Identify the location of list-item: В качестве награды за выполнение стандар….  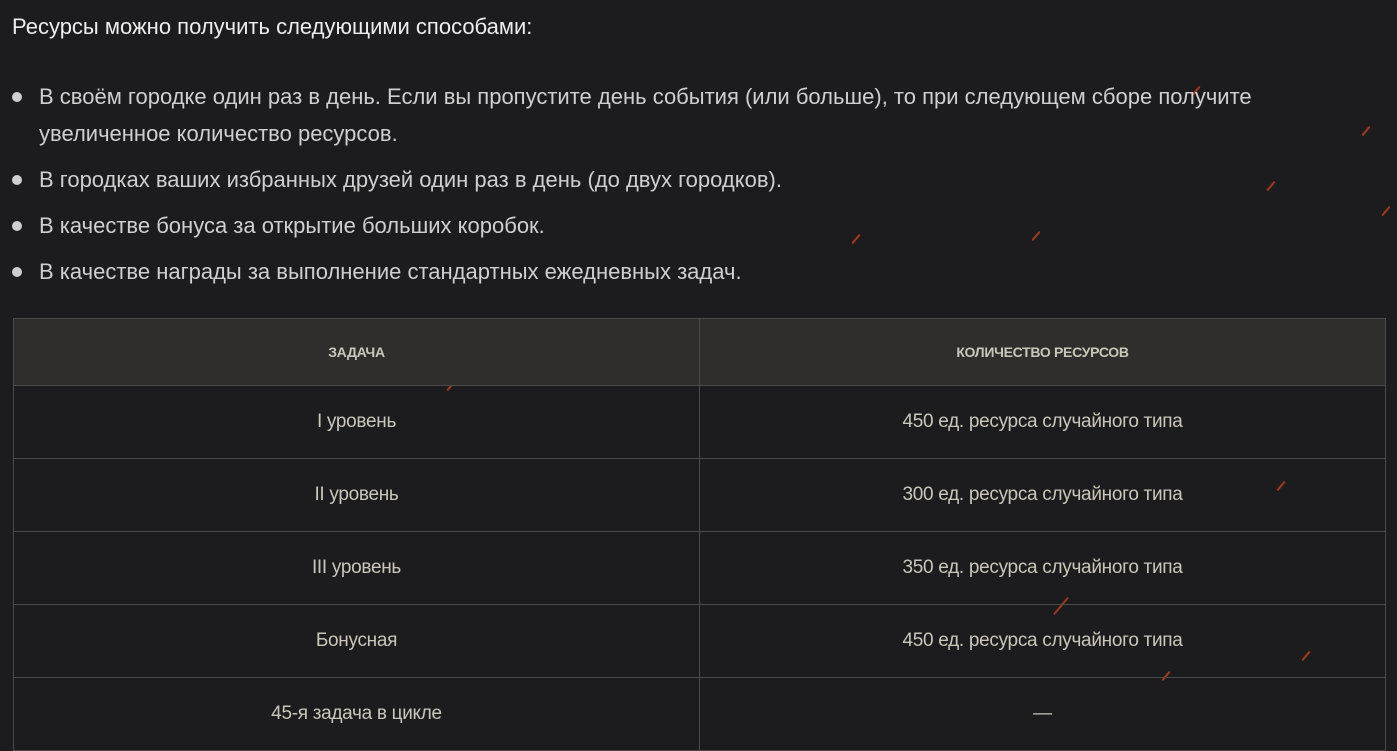
(697, 271).